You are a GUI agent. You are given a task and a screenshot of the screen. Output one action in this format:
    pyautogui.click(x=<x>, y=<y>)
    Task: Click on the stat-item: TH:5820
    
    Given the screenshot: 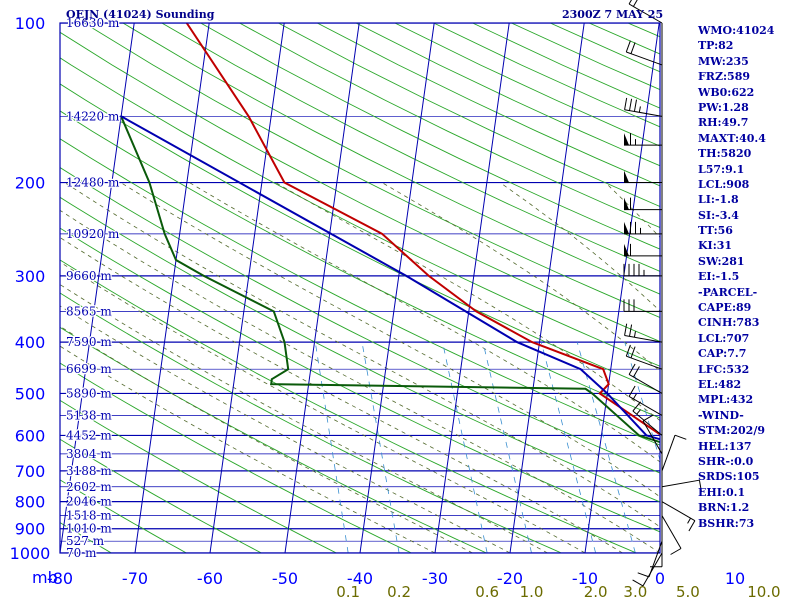 What is the action you would take?
    pyautogui.click(x=725, y=154)
    